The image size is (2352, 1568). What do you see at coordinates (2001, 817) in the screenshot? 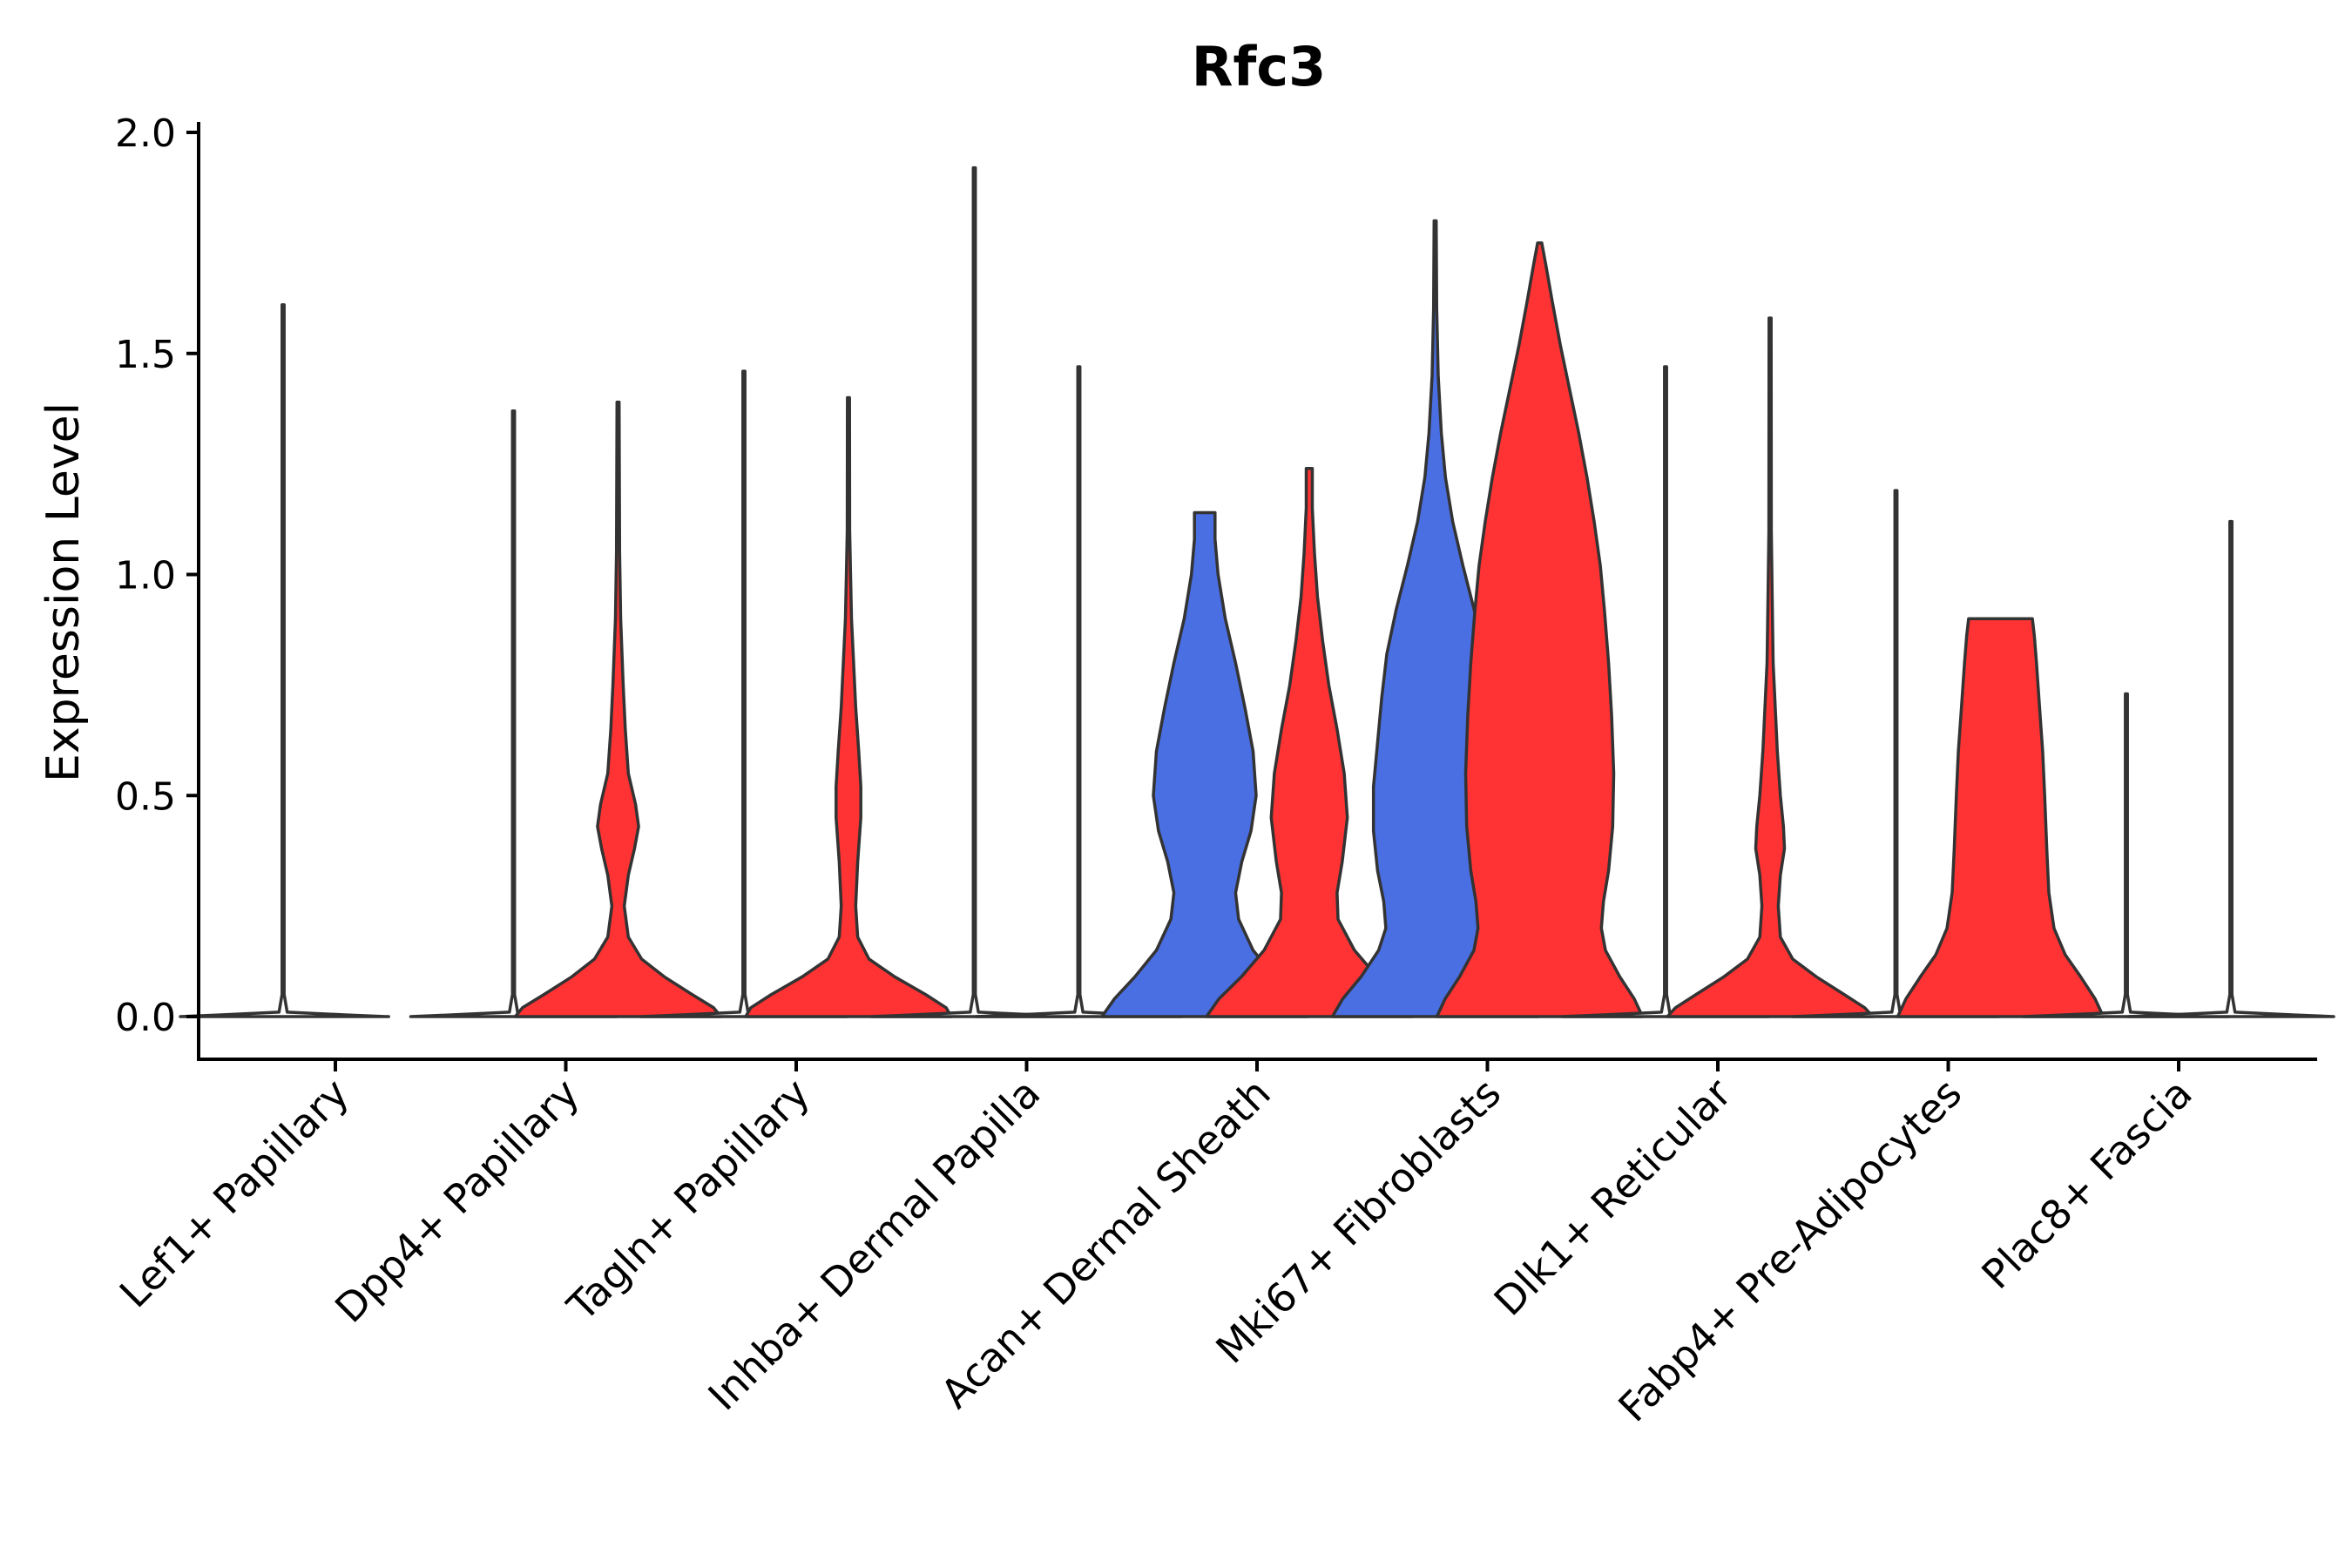
I see `violin-8-right` at bounding box center [2001, 817].